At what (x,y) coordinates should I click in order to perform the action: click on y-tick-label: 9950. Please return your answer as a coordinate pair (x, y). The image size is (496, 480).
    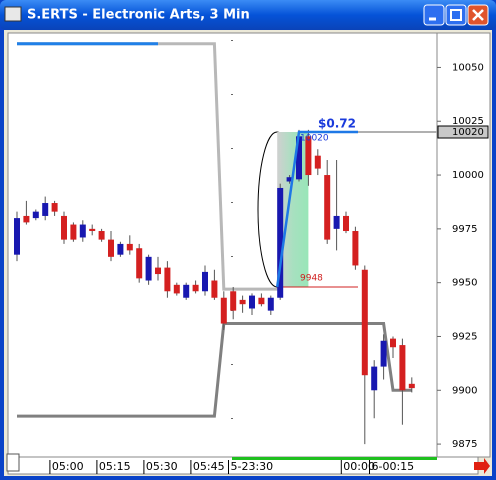
    Looking at the image, I should click on (464, 283).